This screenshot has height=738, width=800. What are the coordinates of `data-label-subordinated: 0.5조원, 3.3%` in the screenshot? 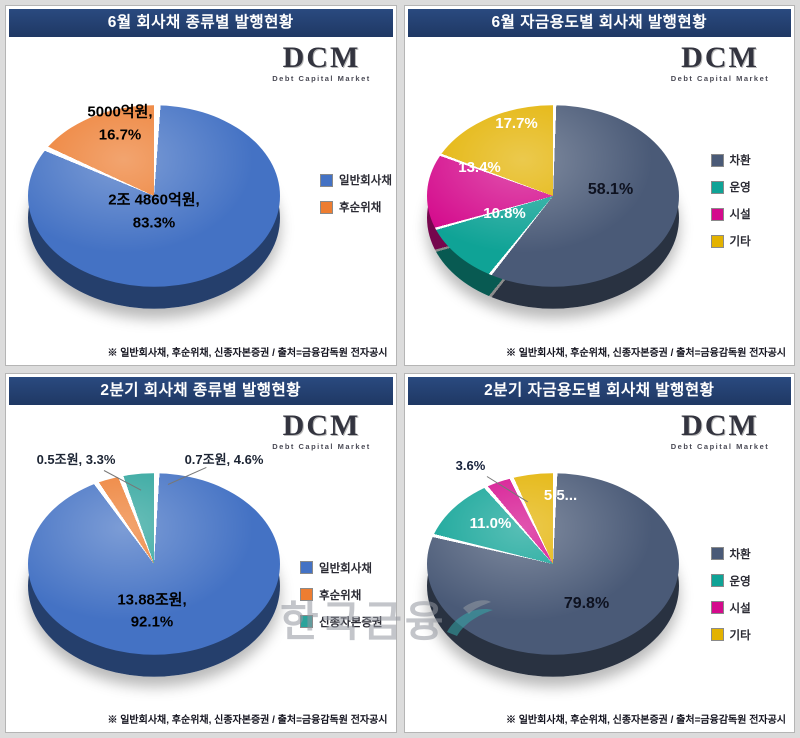 It's located at (76, 459).